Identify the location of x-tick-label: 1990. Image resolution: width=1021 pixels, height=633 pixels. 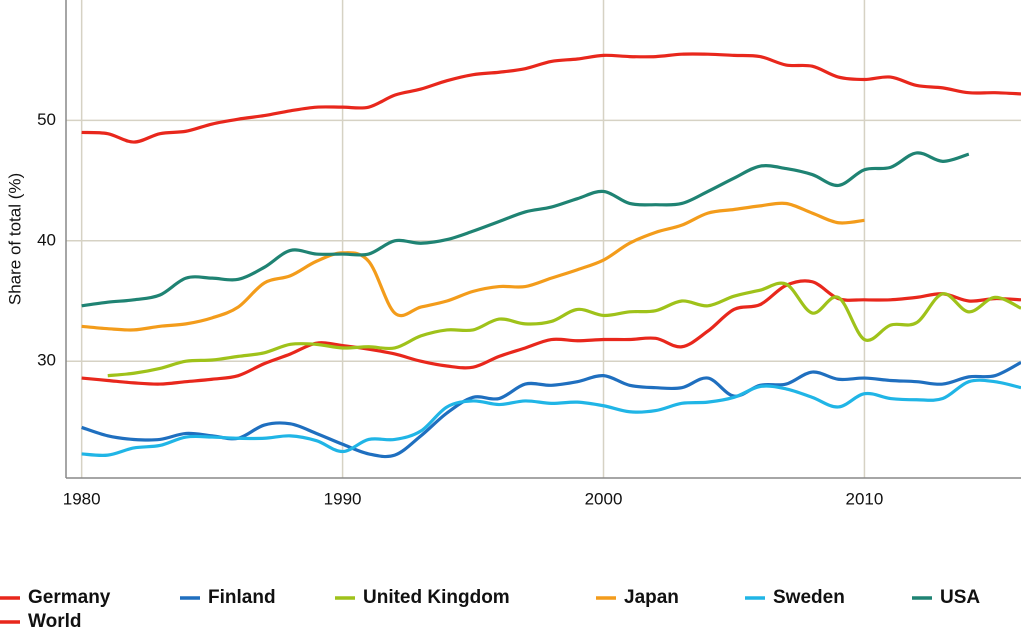
(343, 498).